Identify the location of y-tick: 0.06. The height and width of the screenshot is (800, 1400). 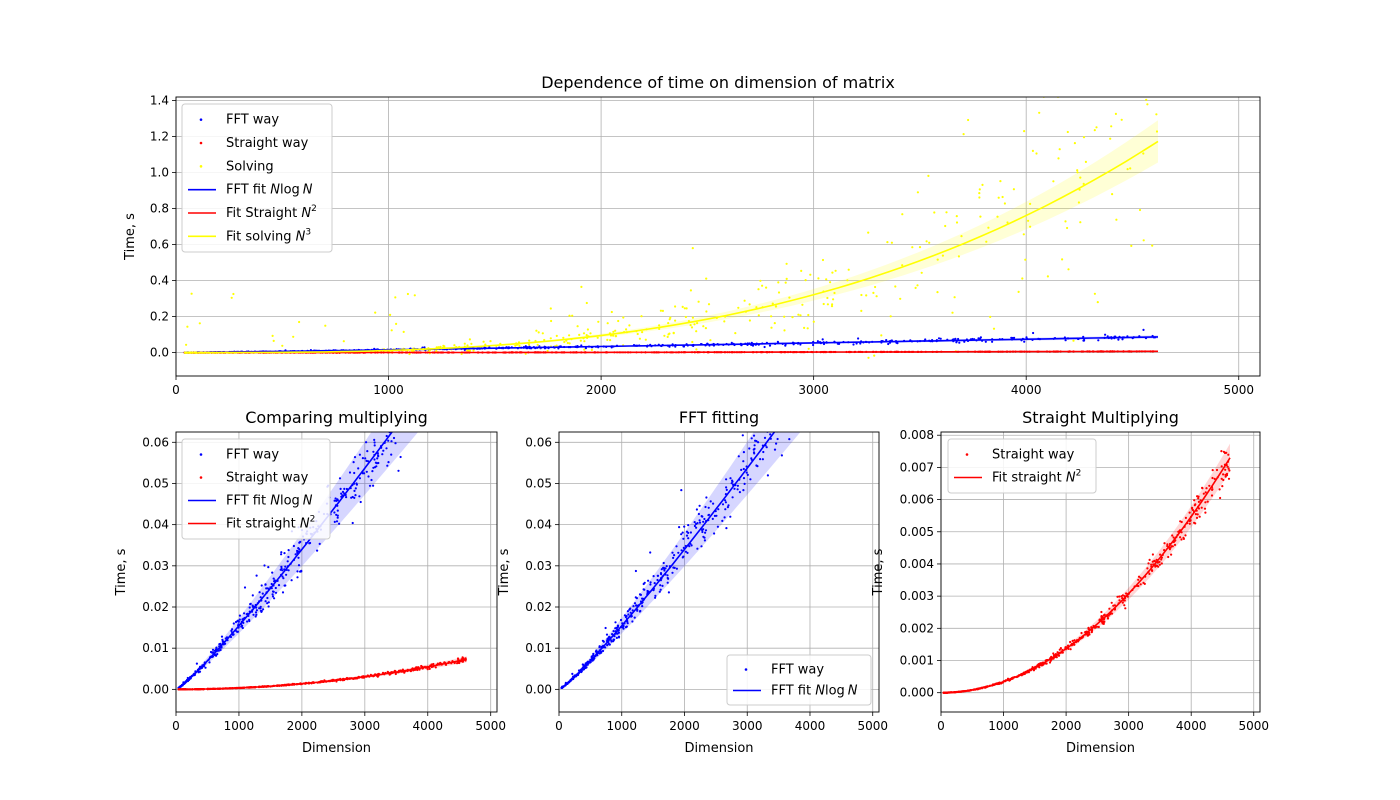
(542, 442).